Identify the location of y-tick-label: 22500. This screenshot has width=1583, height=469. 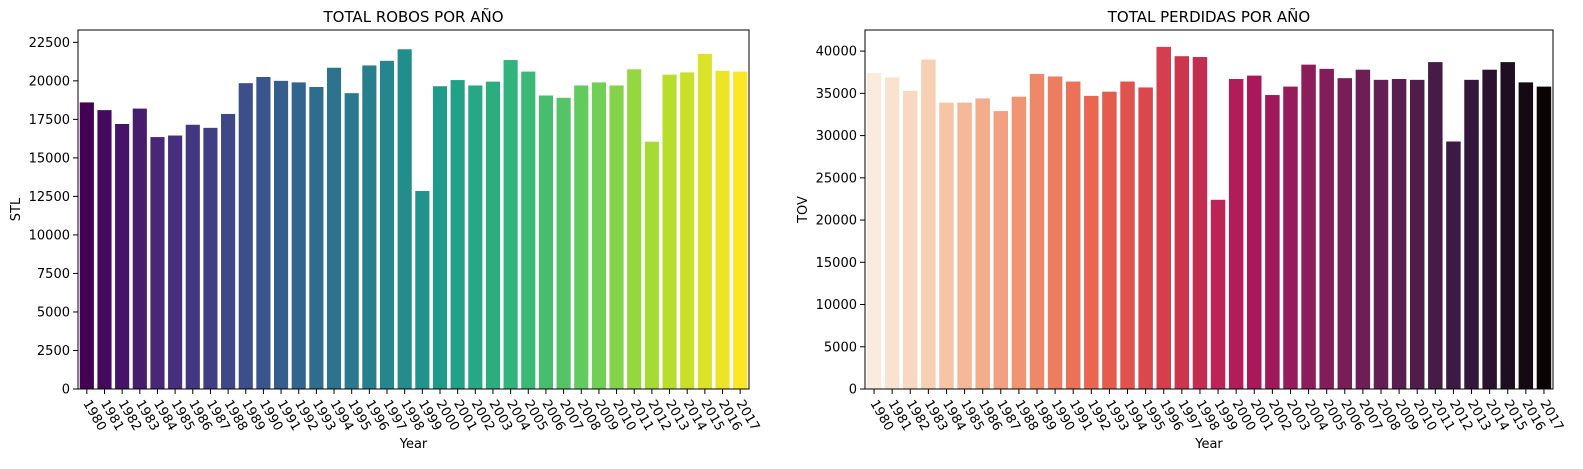
(49, 43).